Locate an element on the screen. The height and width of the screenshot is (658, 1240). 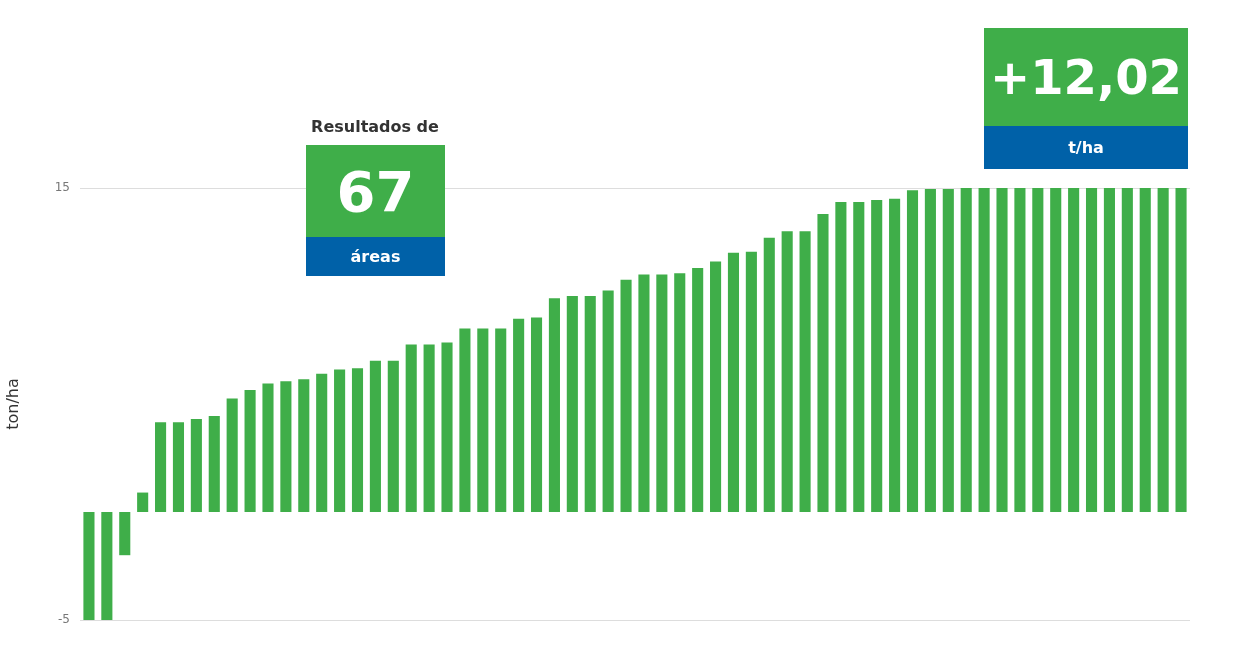
y-tick-label: -5 is located at coordinates (64, 619).